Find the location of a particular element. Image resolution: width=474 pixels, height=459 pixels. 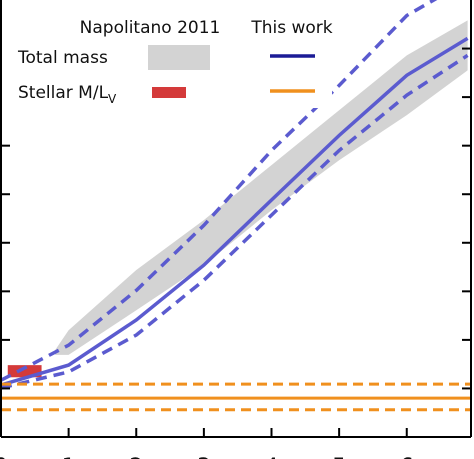

legend-label-text: Total mass is located at coordinates (62, 58).